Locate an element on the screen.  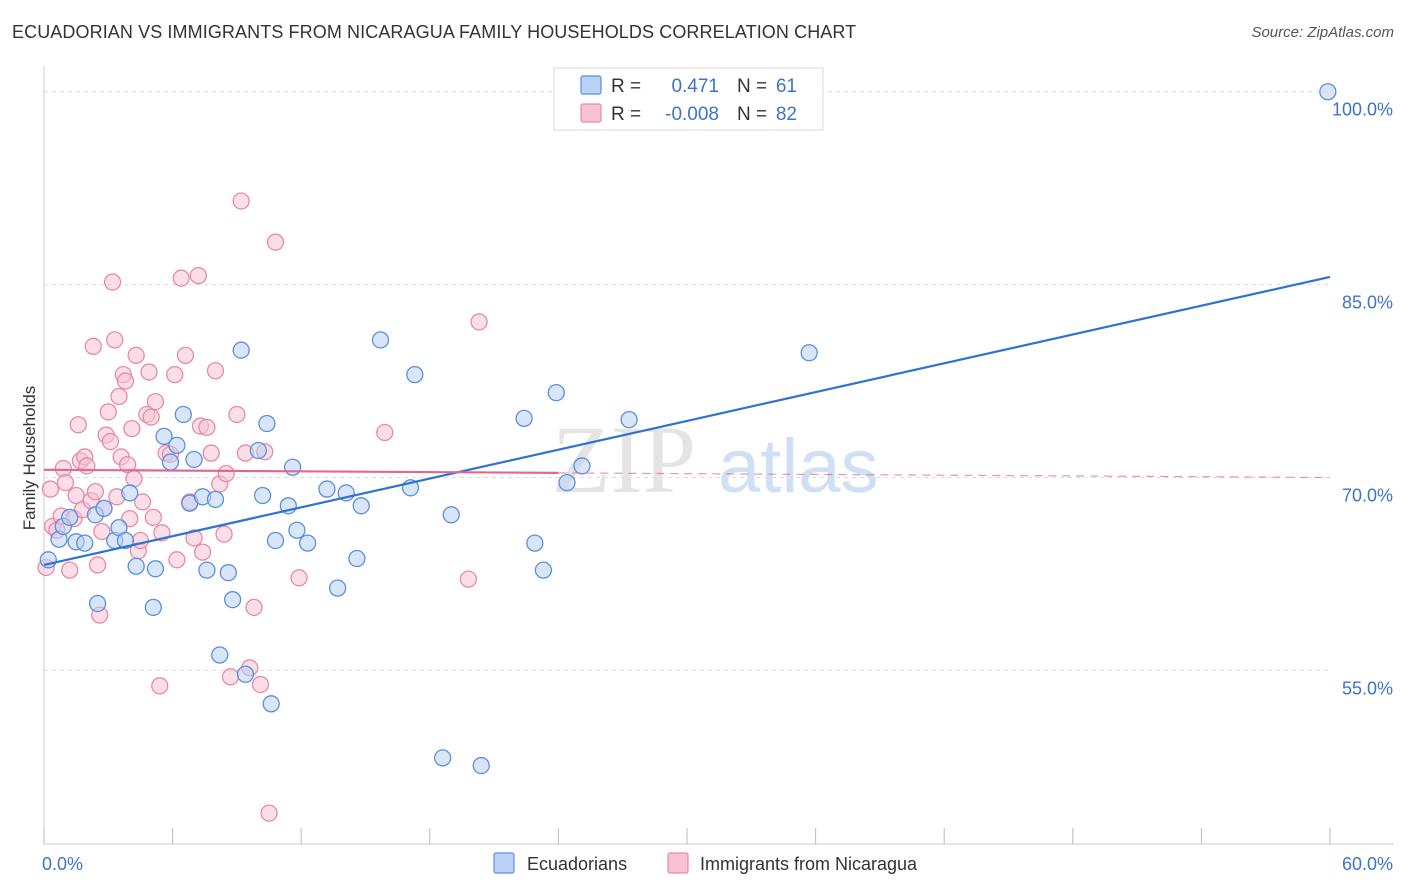
y-tick-label: 55.0% is located at coordinates (1367, 688).